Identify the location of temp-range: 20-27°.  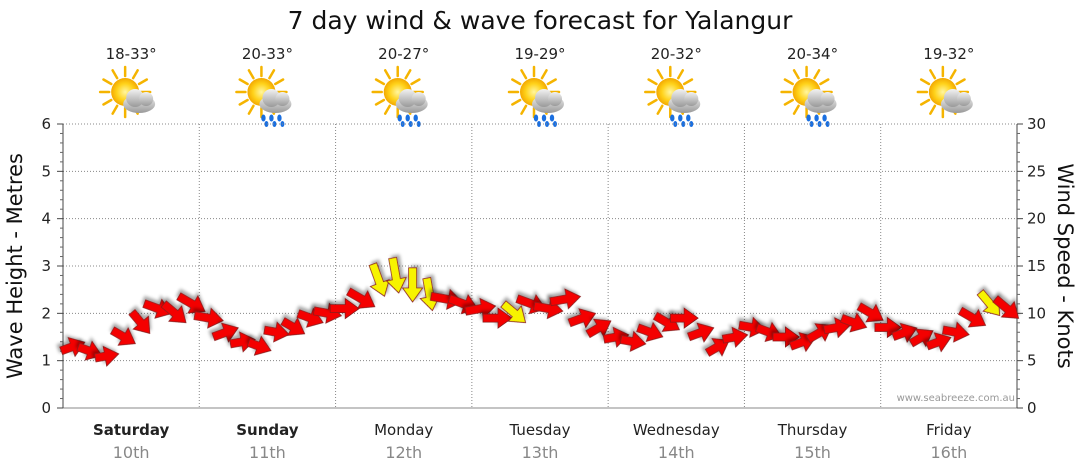
(403, 54).